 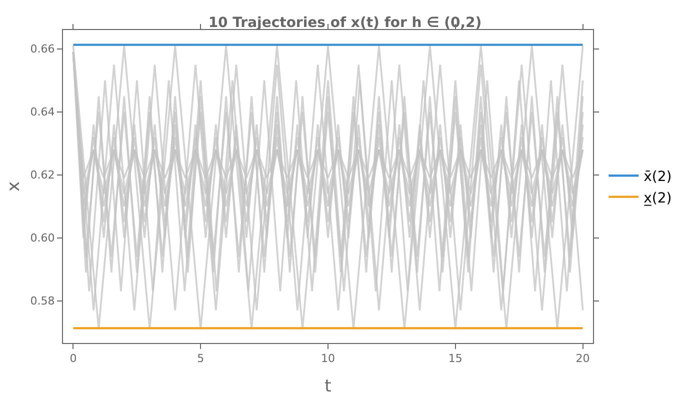 What do you see at coordinates (14, 186) in the screenshot?
I see `y-axis-title: x` at bounding box center [14, 186].